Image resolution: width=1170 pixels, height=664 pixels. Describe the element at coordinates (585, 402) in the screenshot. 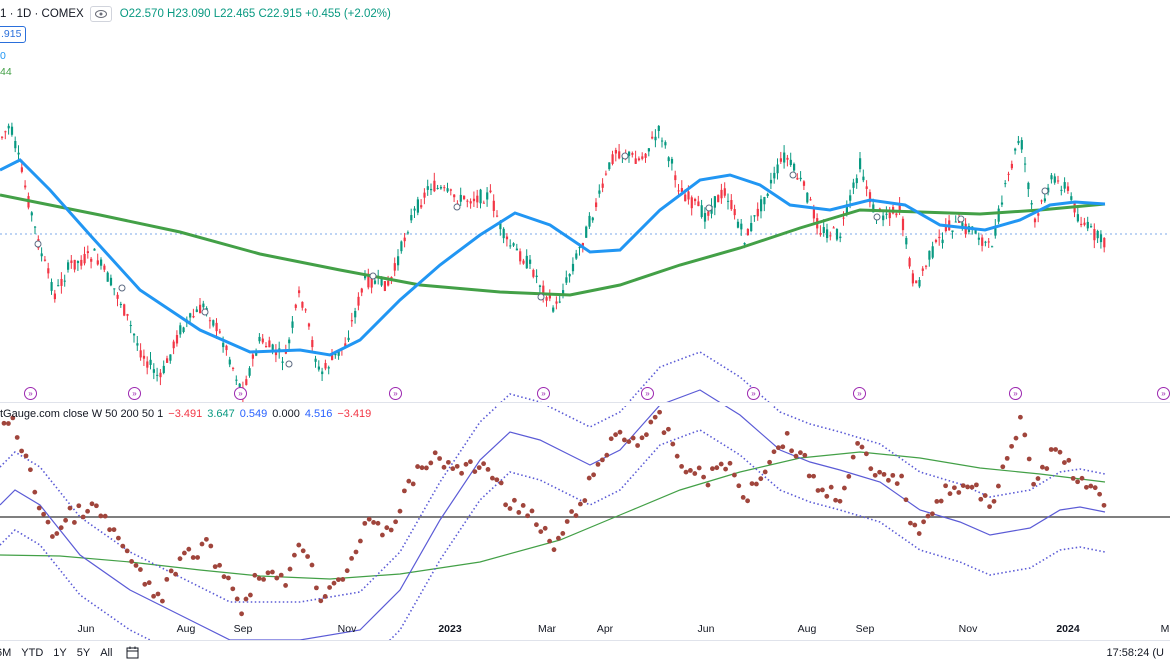

I see `pane-separator` at that location.